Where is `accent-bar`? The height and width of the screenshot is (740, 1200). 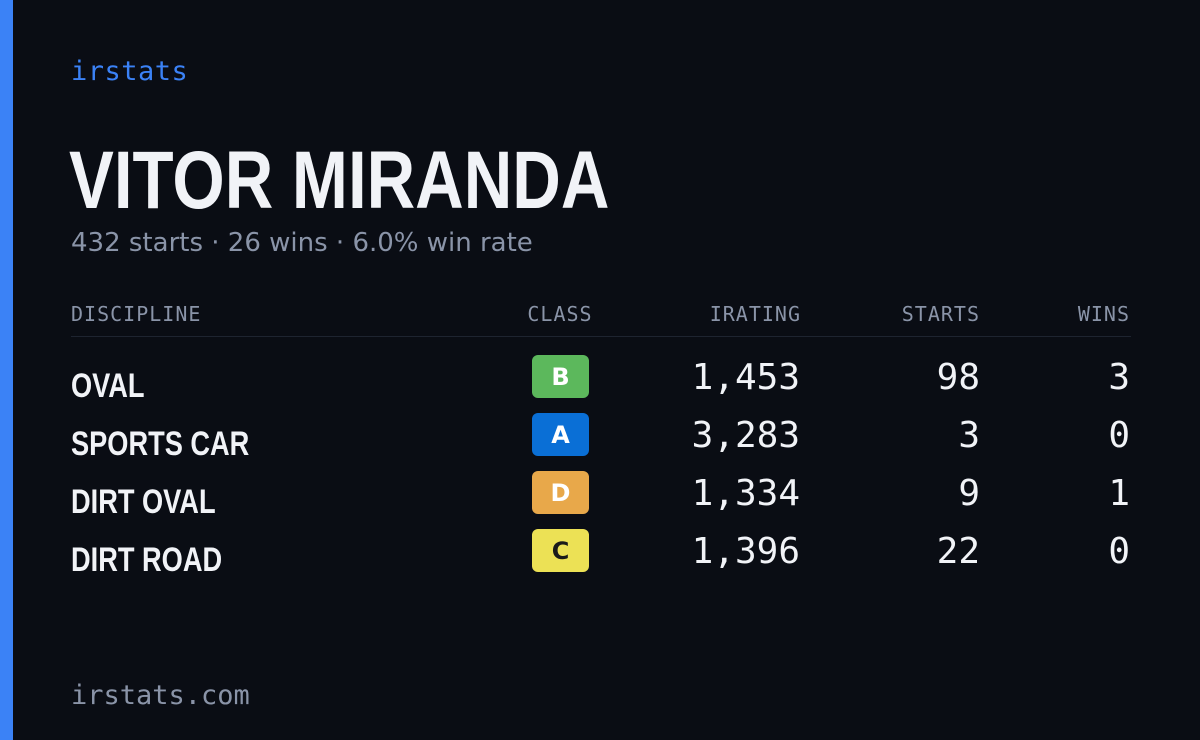 accent-bar is located at coordinates (6, 370).